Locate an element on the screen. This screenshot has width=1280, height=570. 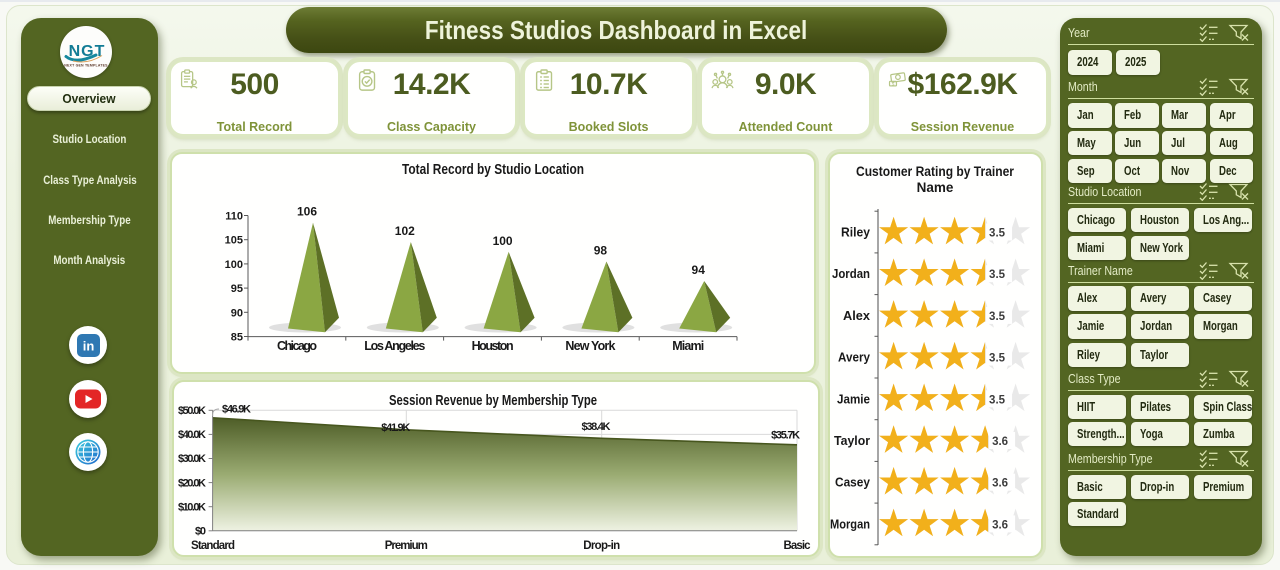
svg-text: Name is located at coordinates (935, 187).